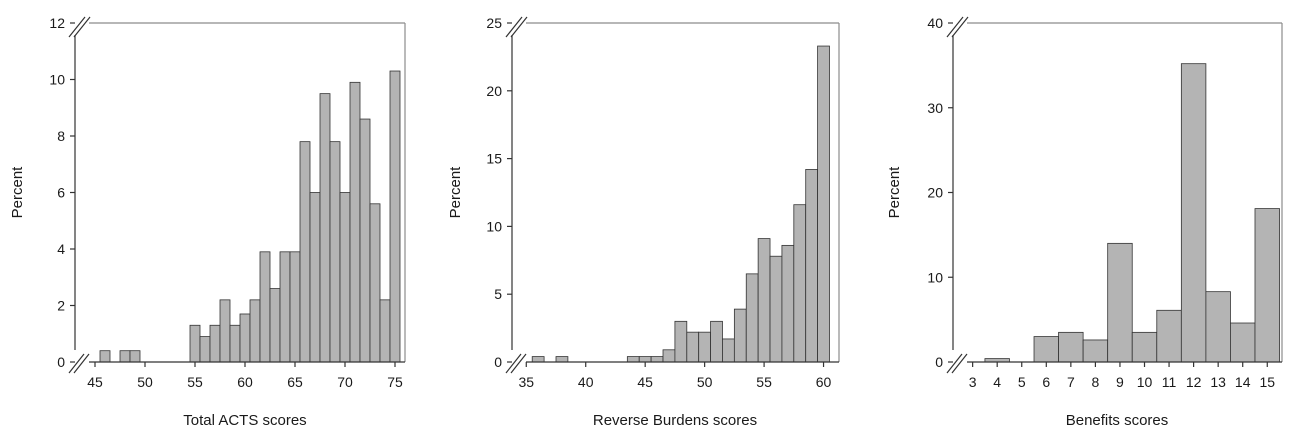  What do you see at coordinates (61, 306) in the screenshot?
I see `y-tick-label: 2` at bounding box center [61, 306].